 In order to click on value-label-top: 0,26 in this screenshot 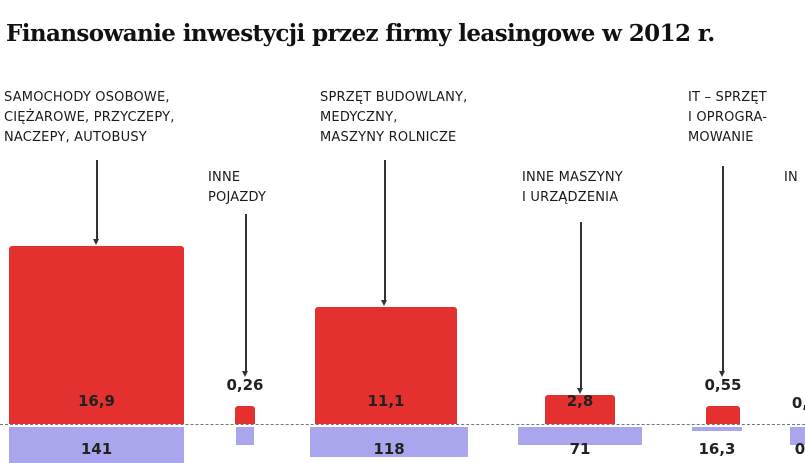, I will do `click(245, 385)`.